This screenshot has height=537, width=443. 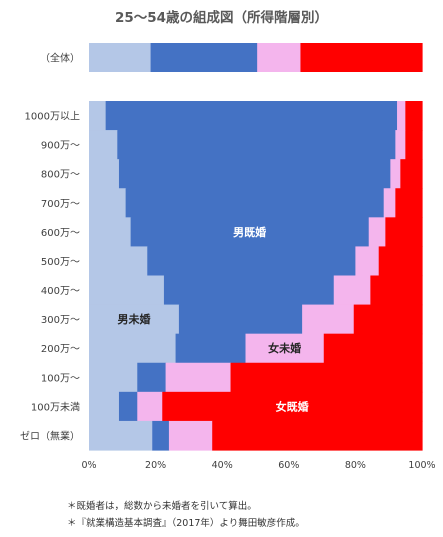 What do you see at coordinates (60, 291) in the screenshot?
I see `category-label-7: 400万〜` at bounding box center [60, 291].